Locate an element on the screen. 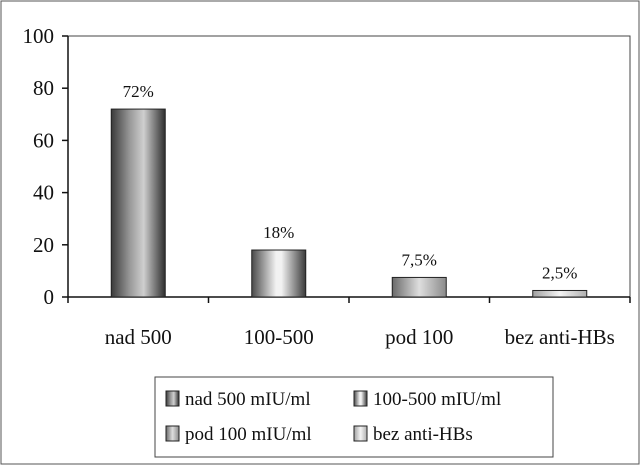 Image resolution: width=640 pixels, height=465 pixels. category-label: pod 100 is located at coordinates (419, 337).